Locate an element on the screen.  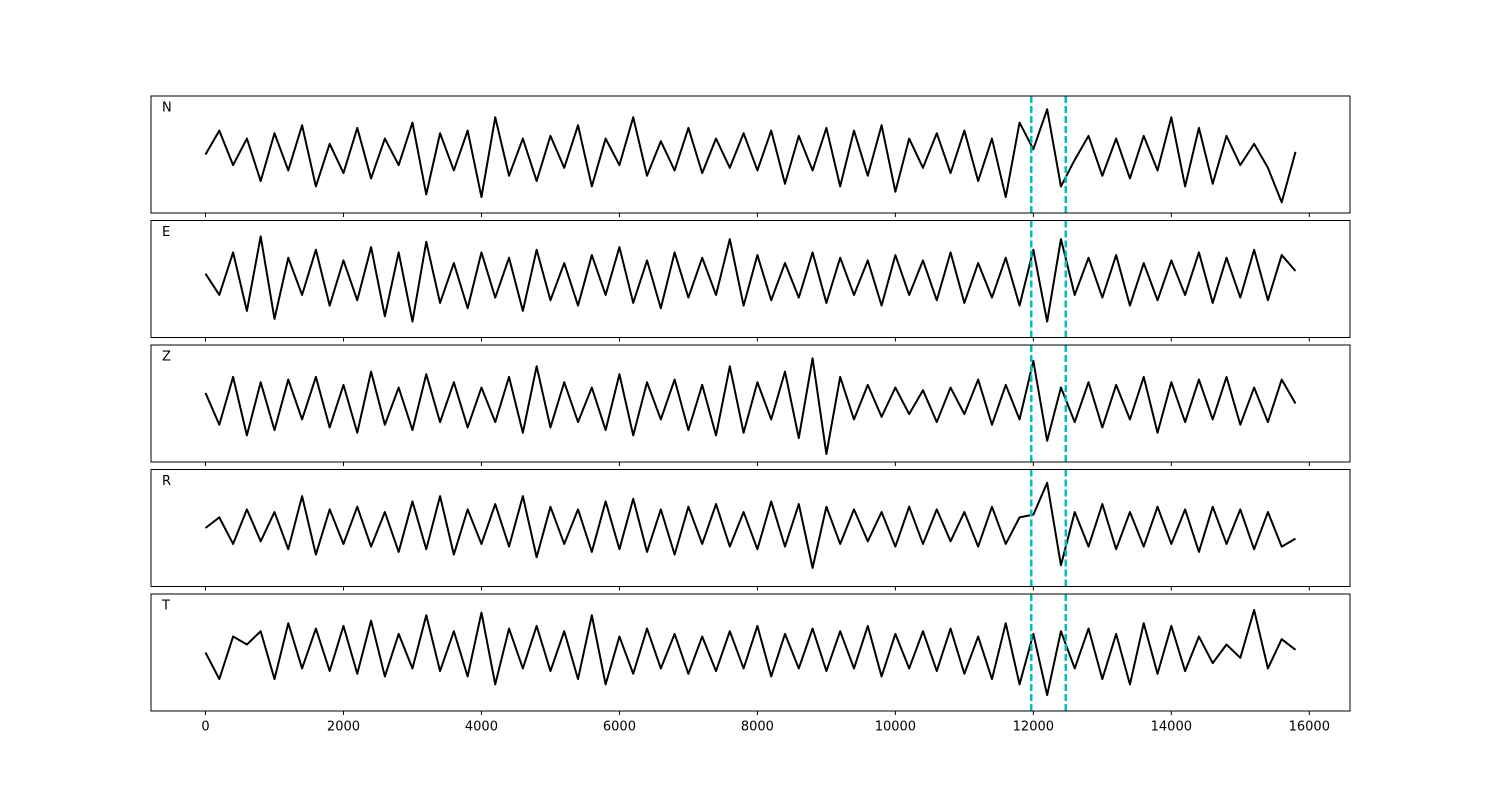
x-tick-label: 4000 is located at coordinates (481, 727).